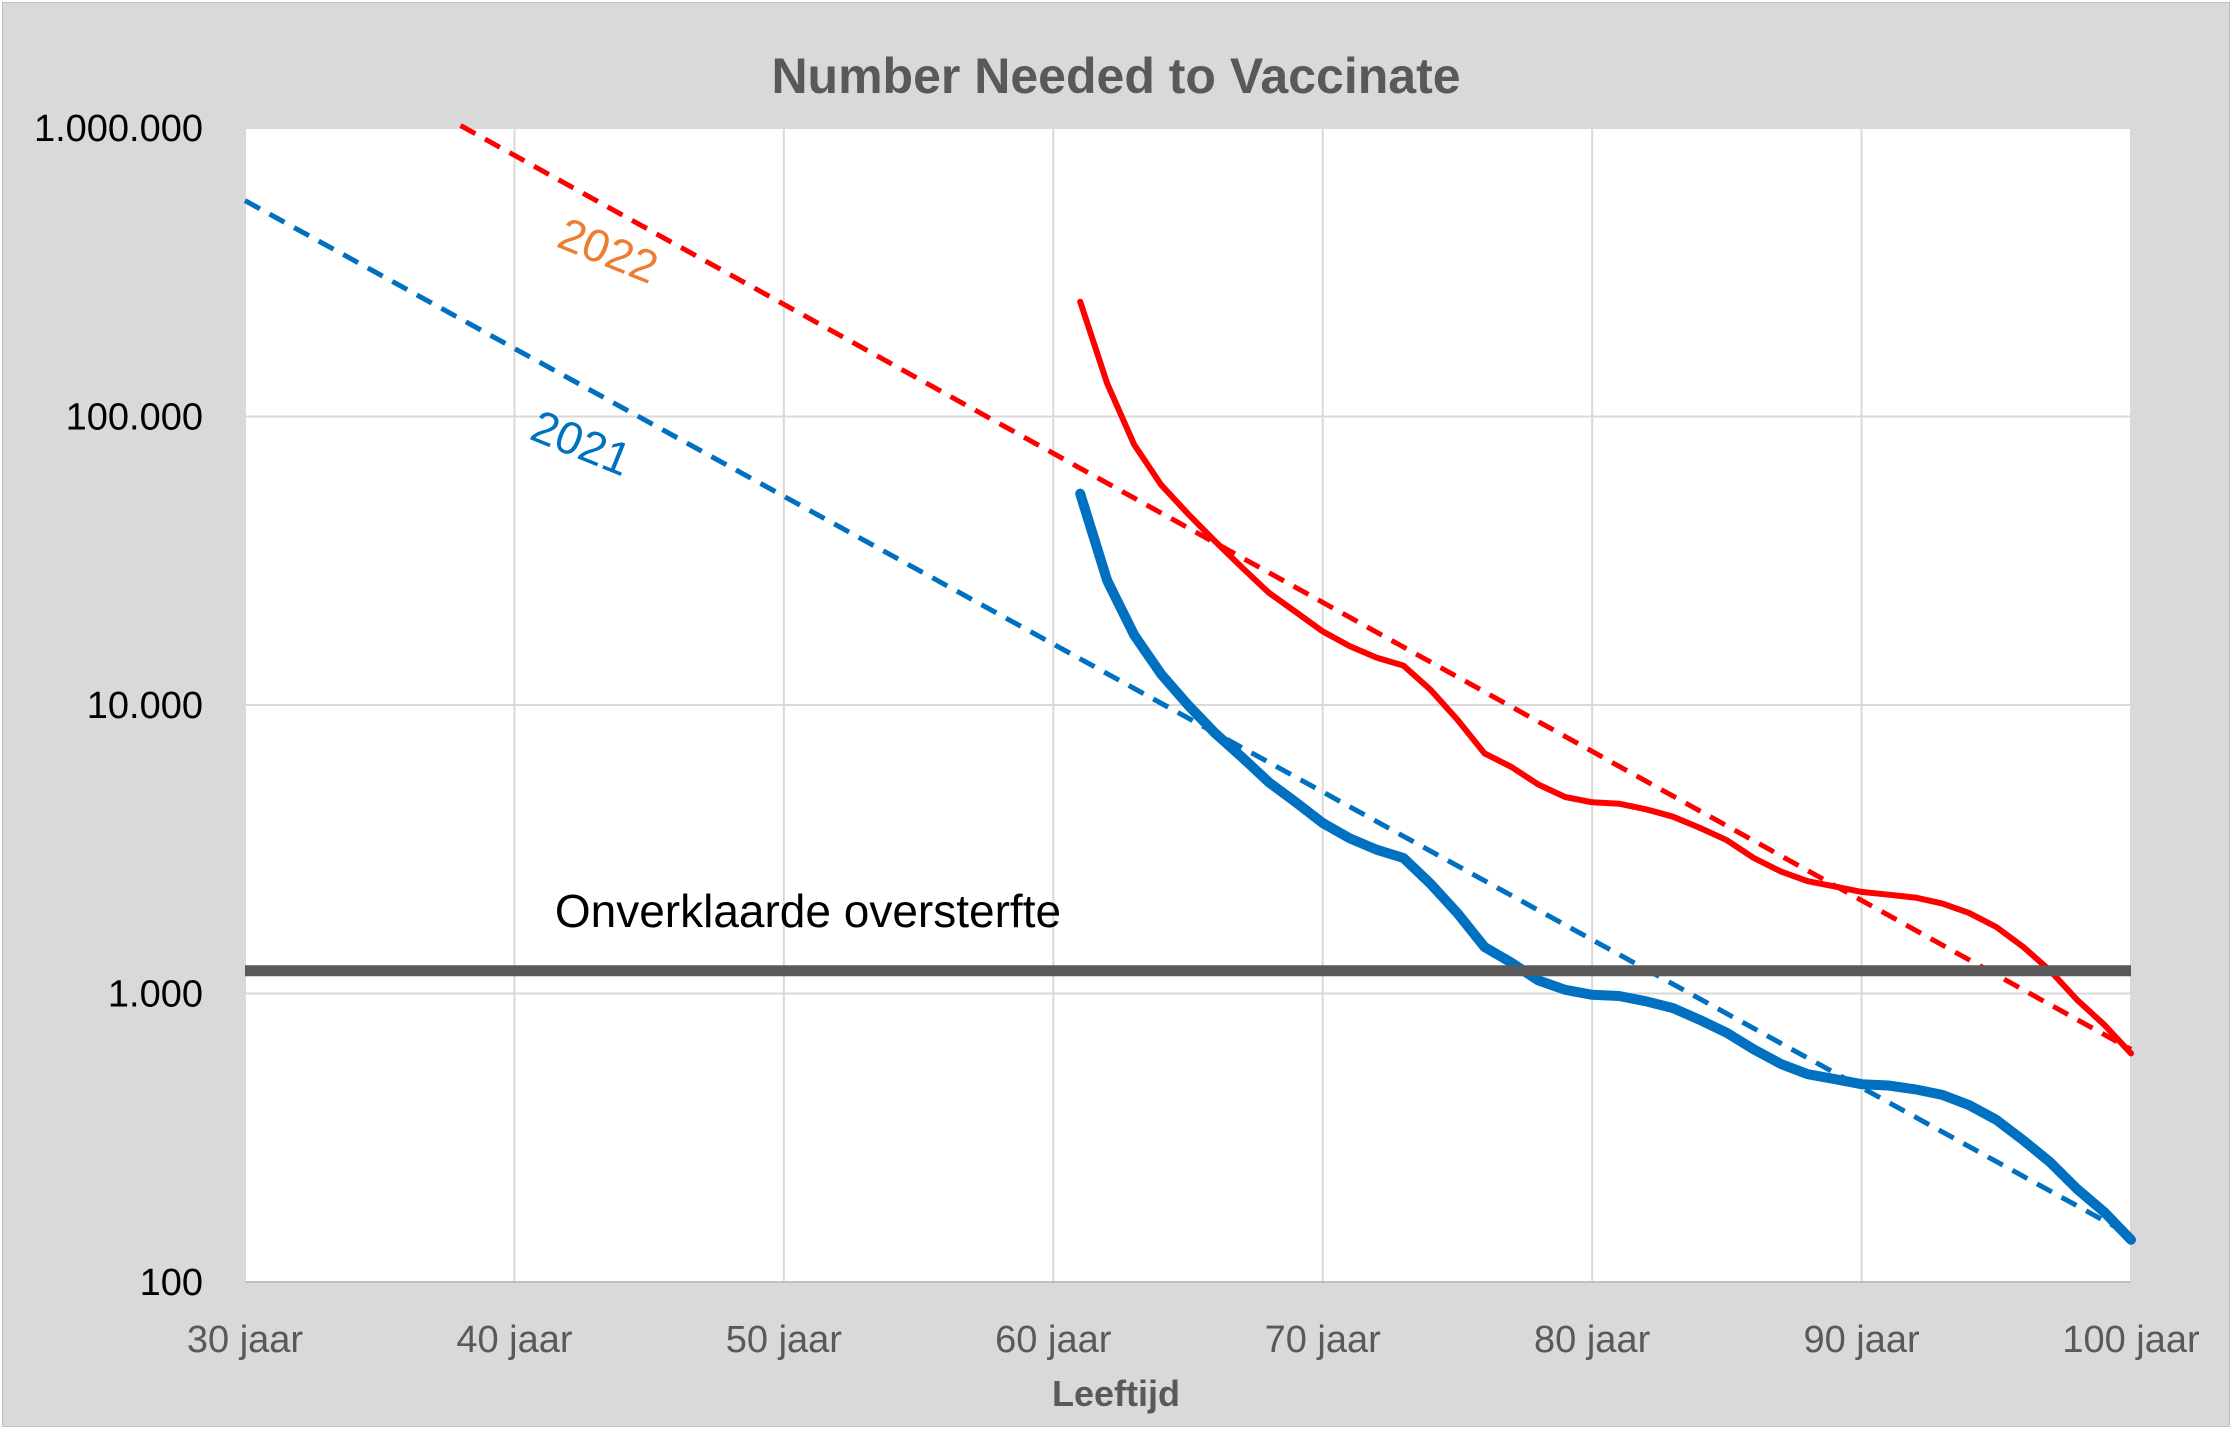 The image size is (2232, 1429). Describe the element at coordinates (1116, 1393) in the screenshot. I see `x-axis-title: Leeftijd` at that location.